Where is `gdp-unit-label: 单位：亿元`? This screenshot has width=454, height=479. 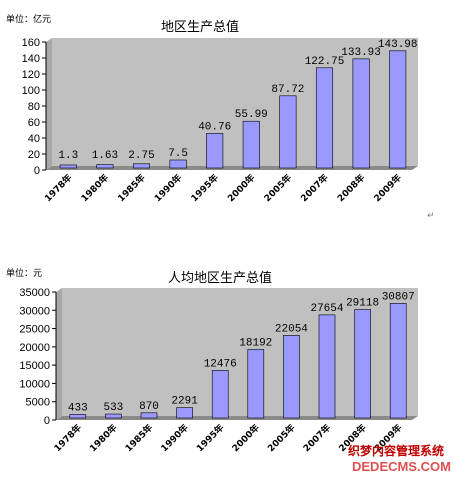 gdp-unit-label: 单位：亿元 is located at coordinates (28, 19).